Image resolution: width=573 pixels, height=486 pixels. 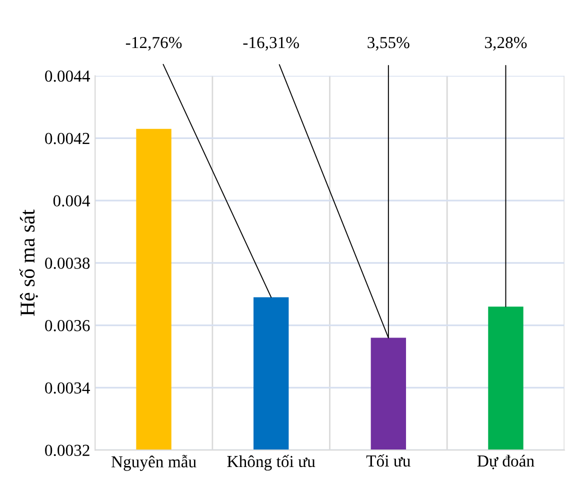 I want to click on annotation: 3,55%, so click(x=389, y=43).